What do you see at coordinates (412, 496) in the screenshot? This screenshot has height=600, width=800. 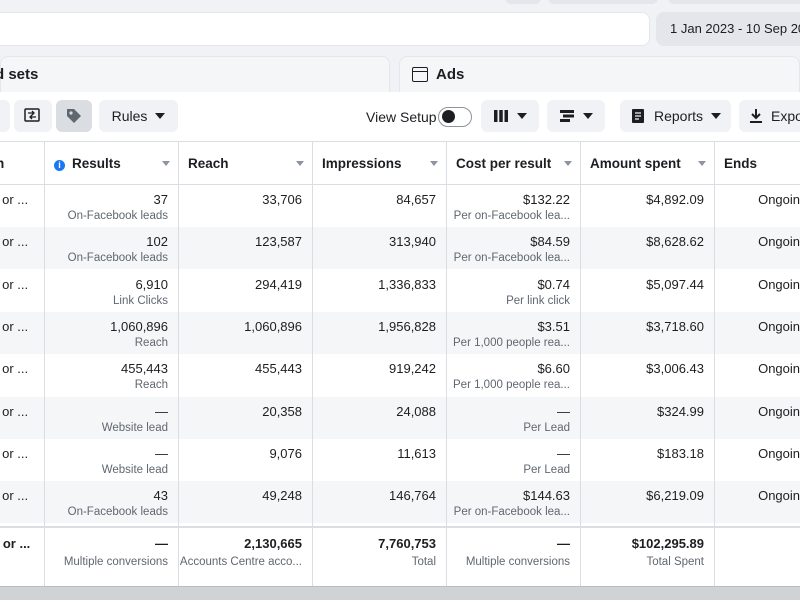 I see `impressions-value: 146,764` at bounding box center [412, 496].